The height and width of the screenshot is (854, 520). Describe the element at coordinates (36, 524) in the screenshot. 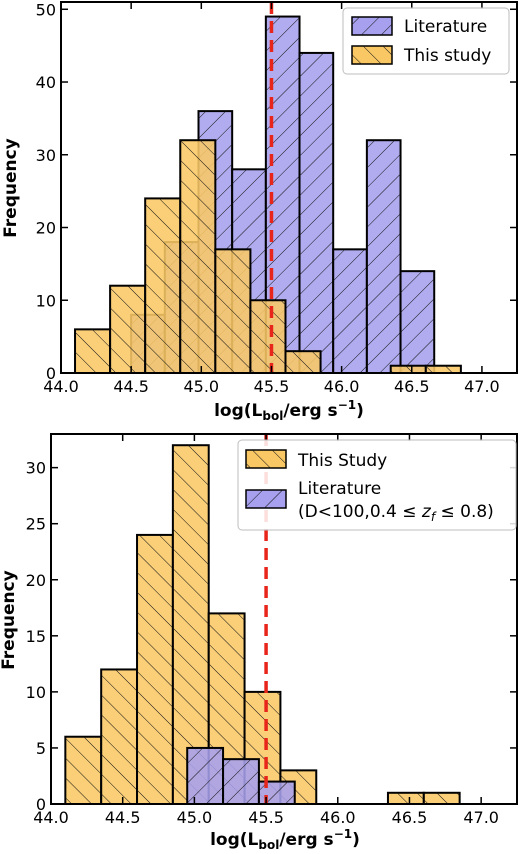

I see `y-tick-label: 25` at that location.